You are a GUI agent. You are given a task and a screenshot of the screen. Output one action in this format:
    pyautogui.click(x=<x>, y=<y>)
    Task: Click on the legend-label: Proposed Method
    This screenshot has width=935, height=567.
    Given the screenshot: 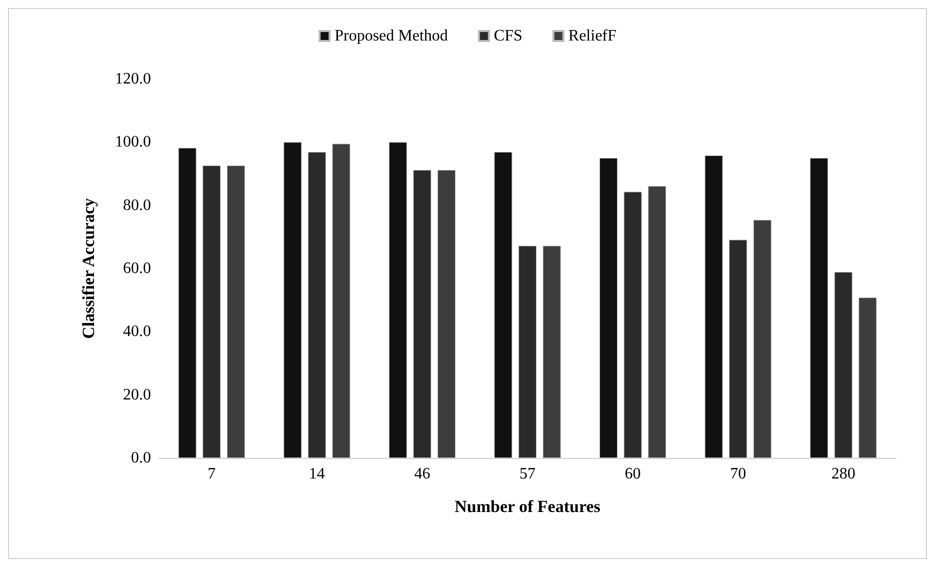 What is the action you would take?
    pyautogui.click(x=391, y=36)
    